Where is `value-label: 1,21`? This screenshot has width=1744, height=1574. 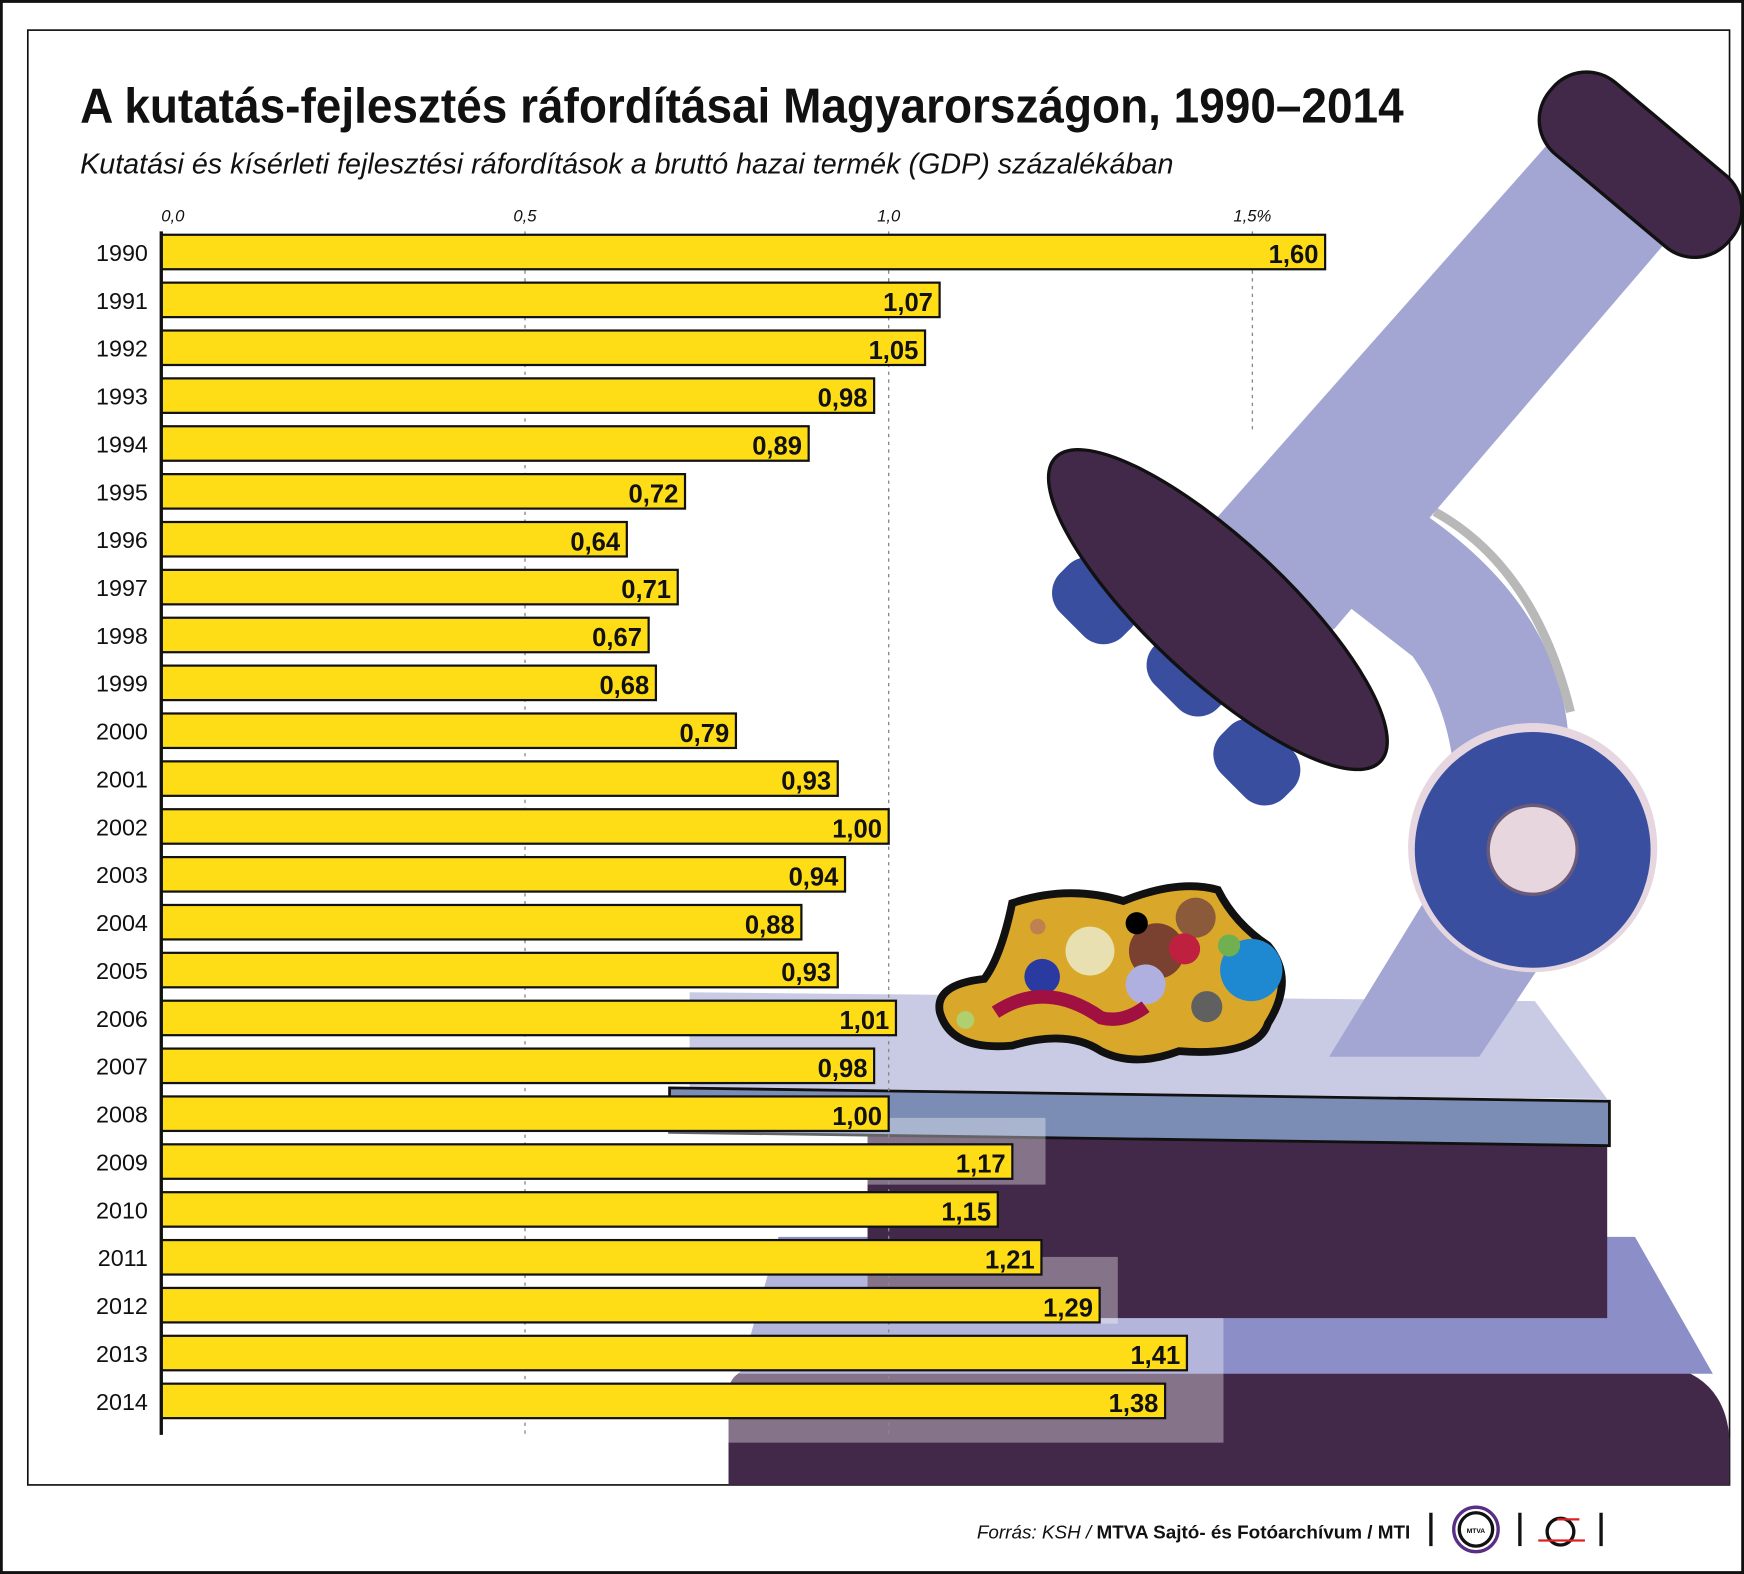
value-label: 1,21 is located at coordinates (1010, 1260).